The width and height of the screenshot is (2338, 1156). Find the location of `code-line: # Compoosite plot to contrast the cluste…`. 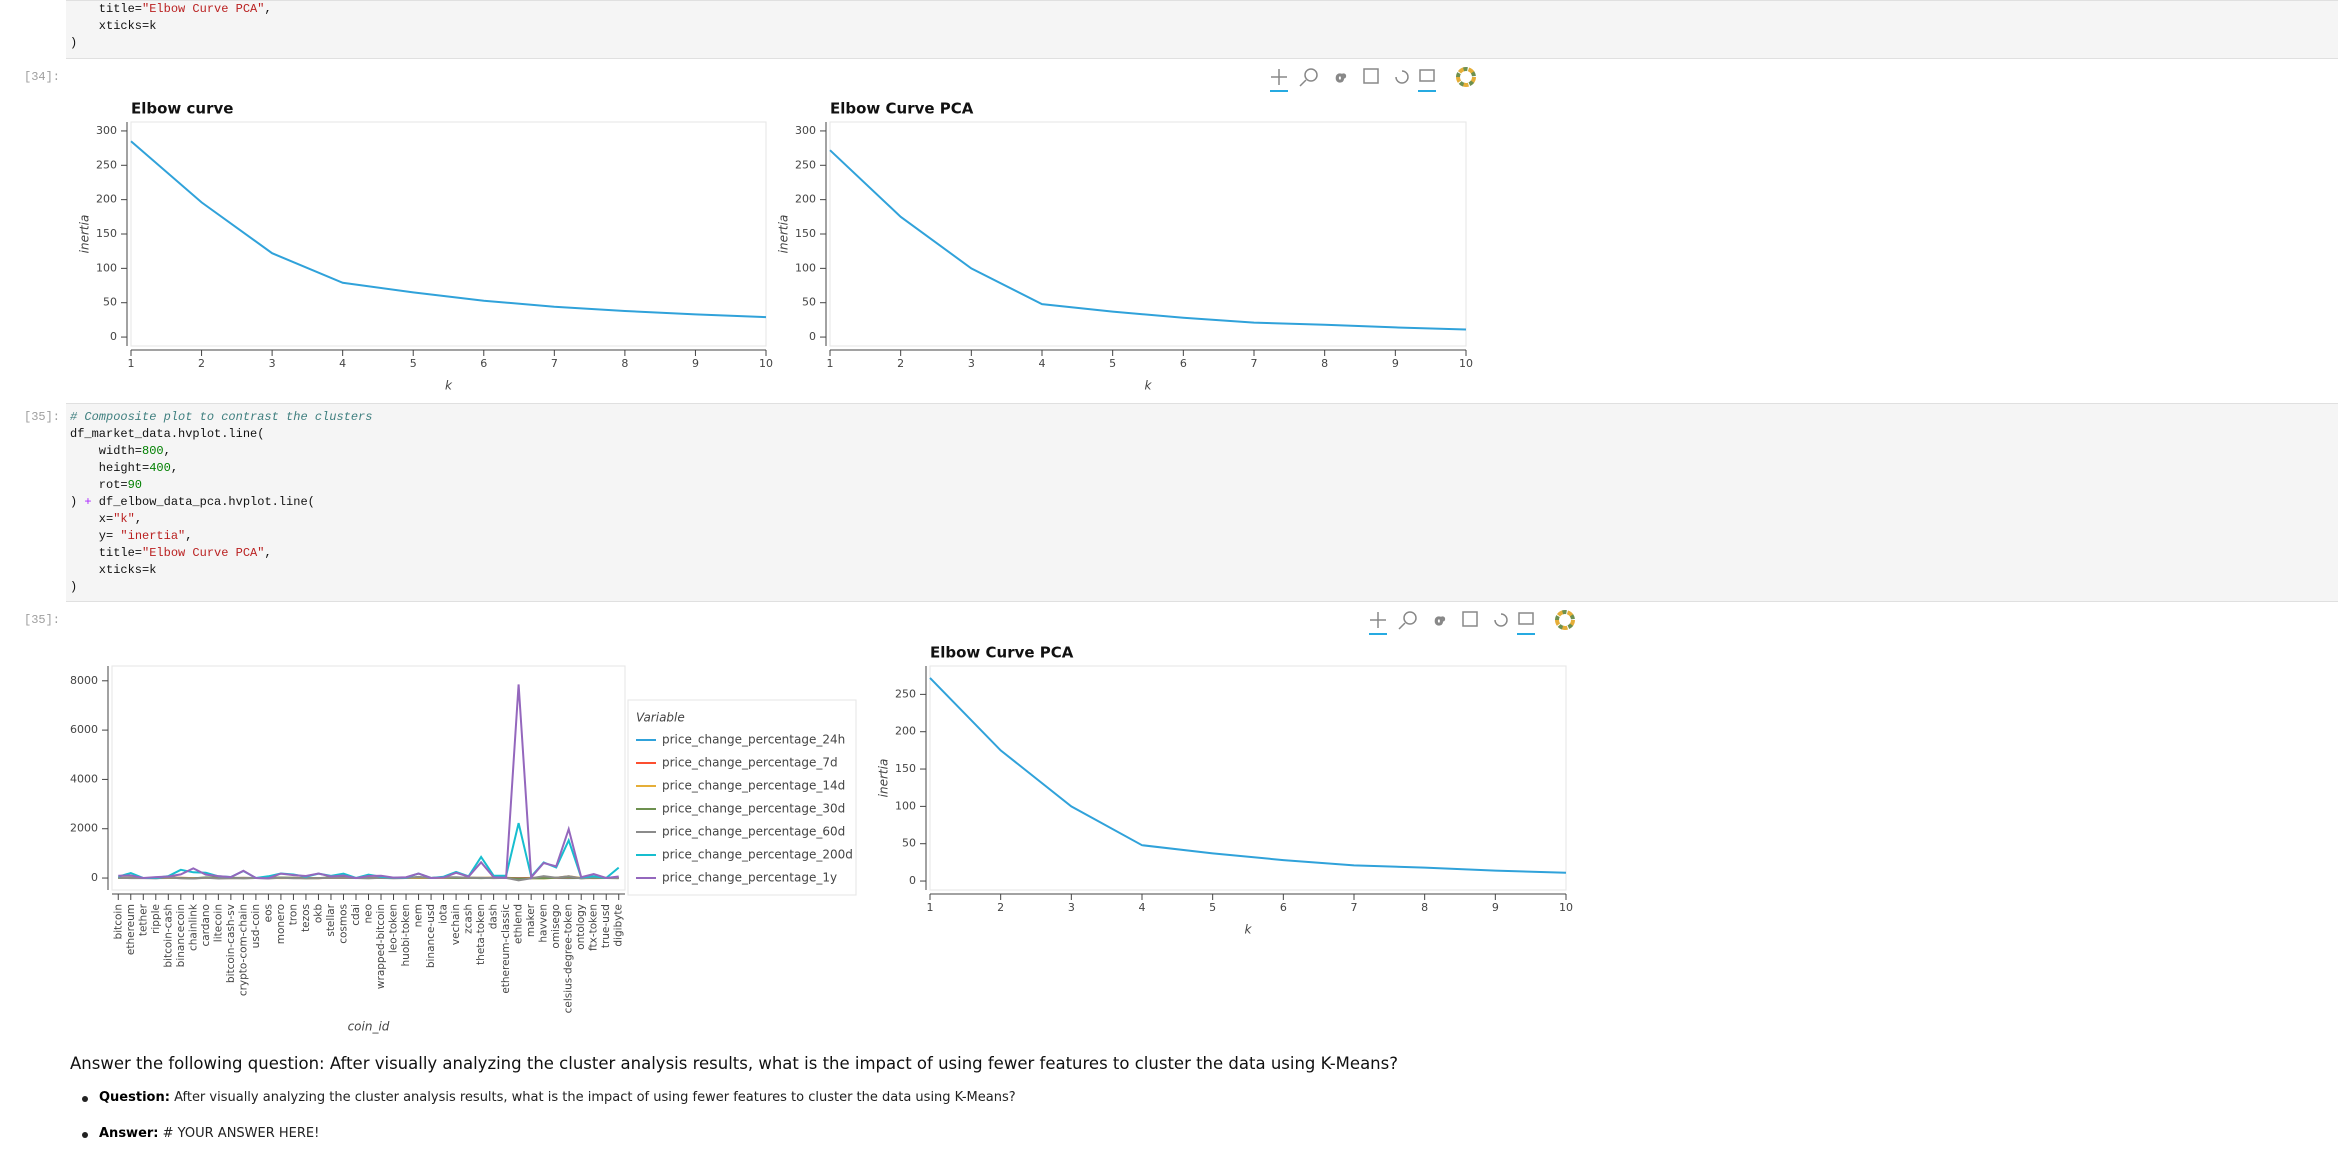

code-line: # Compoosite plot to contrast the cluste… is located at coordinates (221, 417).